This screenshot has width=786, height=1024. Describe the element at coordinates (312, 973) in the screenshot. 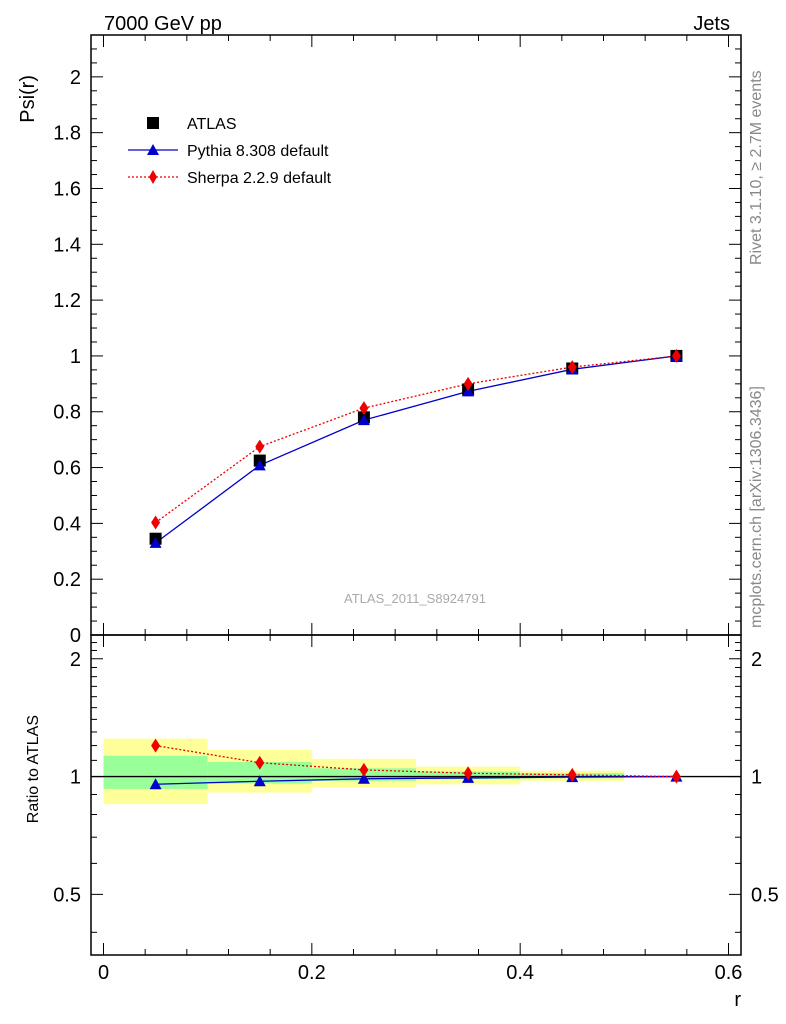

I see `ratio-xtick-label: 0.2` at that location.